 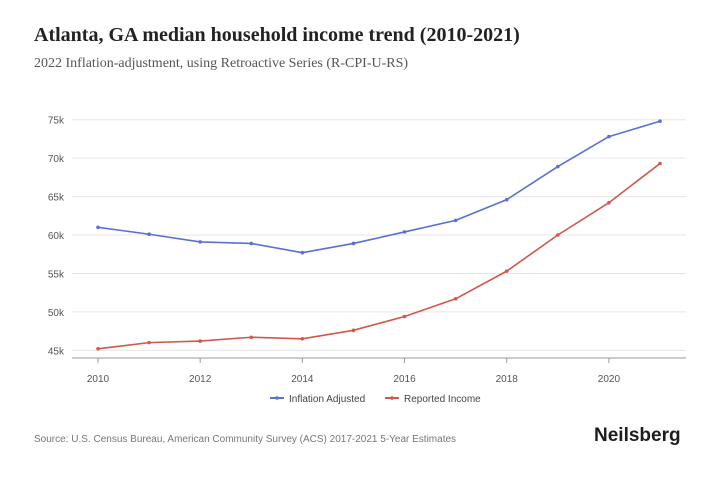 I want to click on x-tick-label: 2020, so click(x=609, y=379).